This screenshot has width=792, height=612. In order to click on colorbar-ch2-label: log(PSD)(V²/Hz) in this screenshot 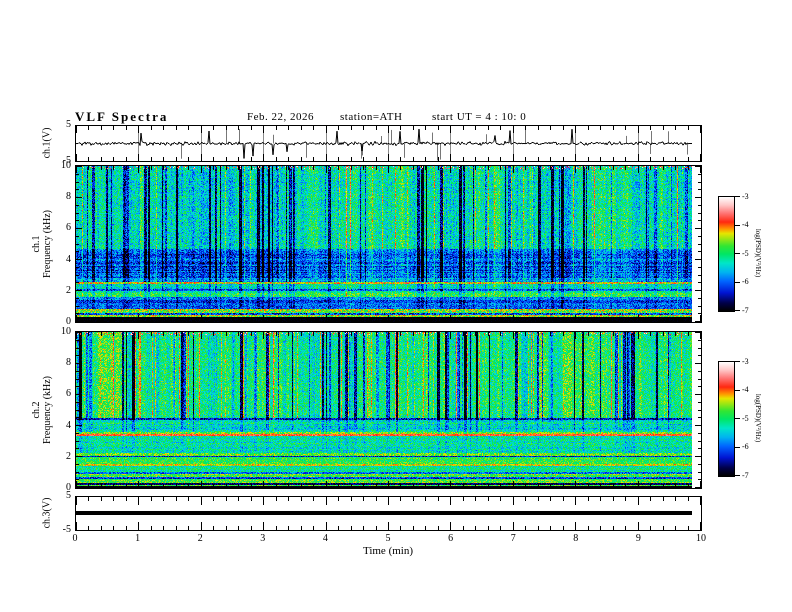, I will do `click(758, 418)`.